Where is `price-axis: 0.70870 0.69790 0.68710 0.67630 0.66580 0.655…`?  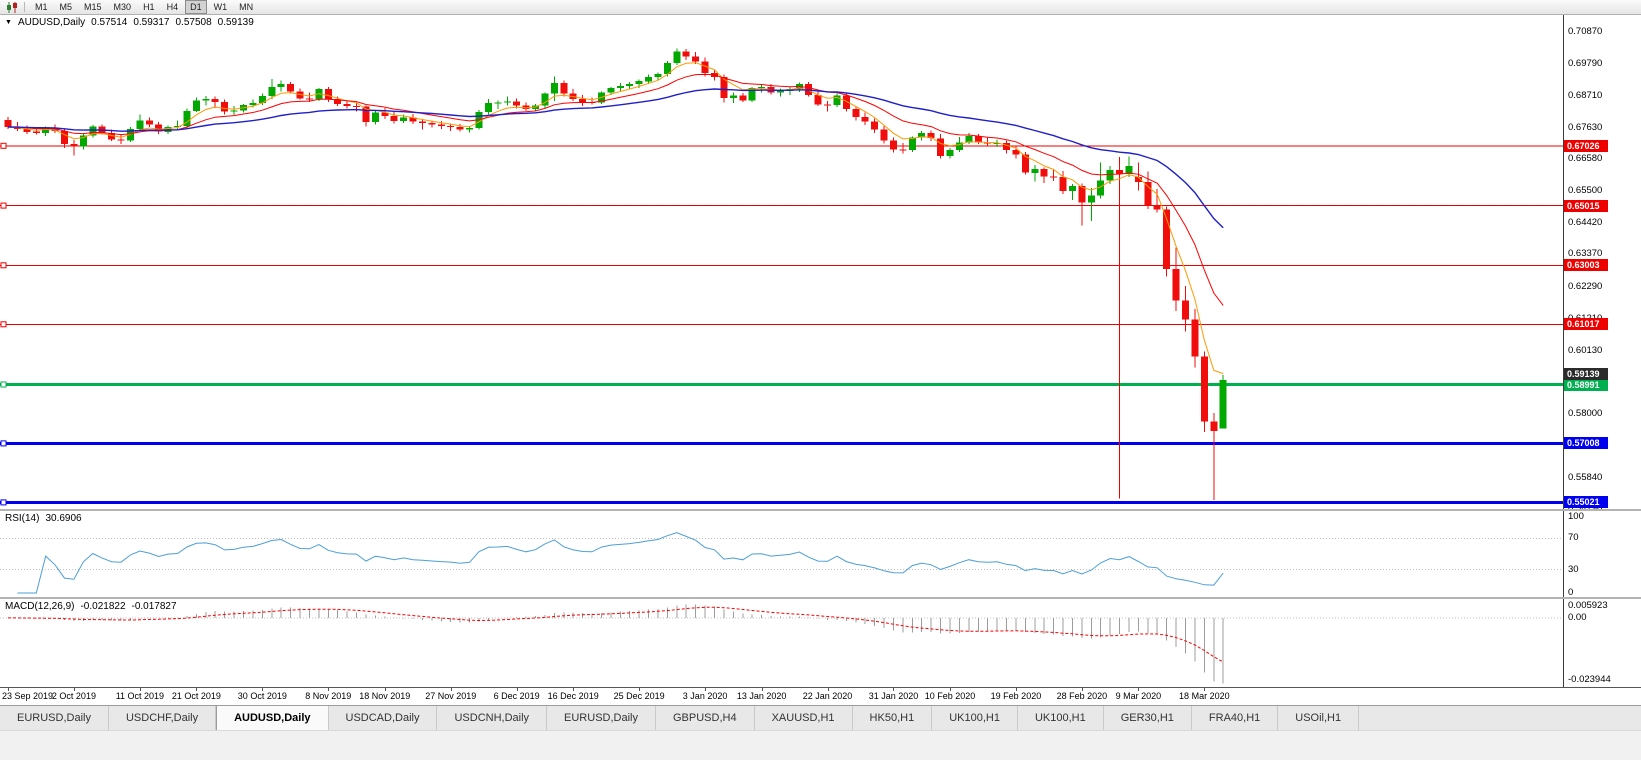 price-axis: 0.70870 0.69790 0.68710 0.67630 0.66580 0.655… is located at coordinates (1602, 262).